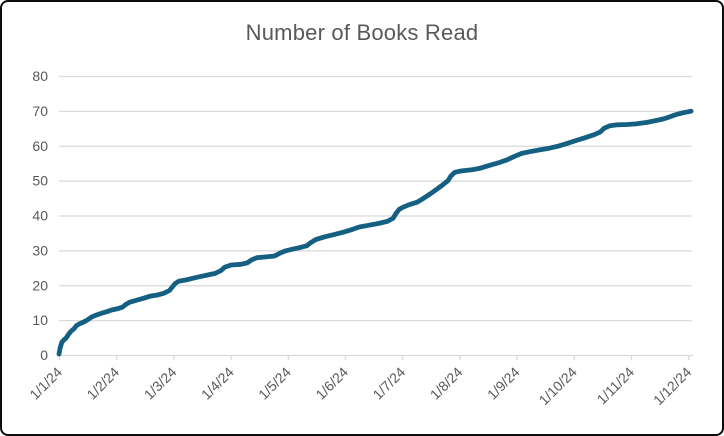 The height and width of the screenshot is (436, 724). Describe the element at coordinates (362, 32) in the screenshot. I see `chart-title: Number of Books Read` at that location.